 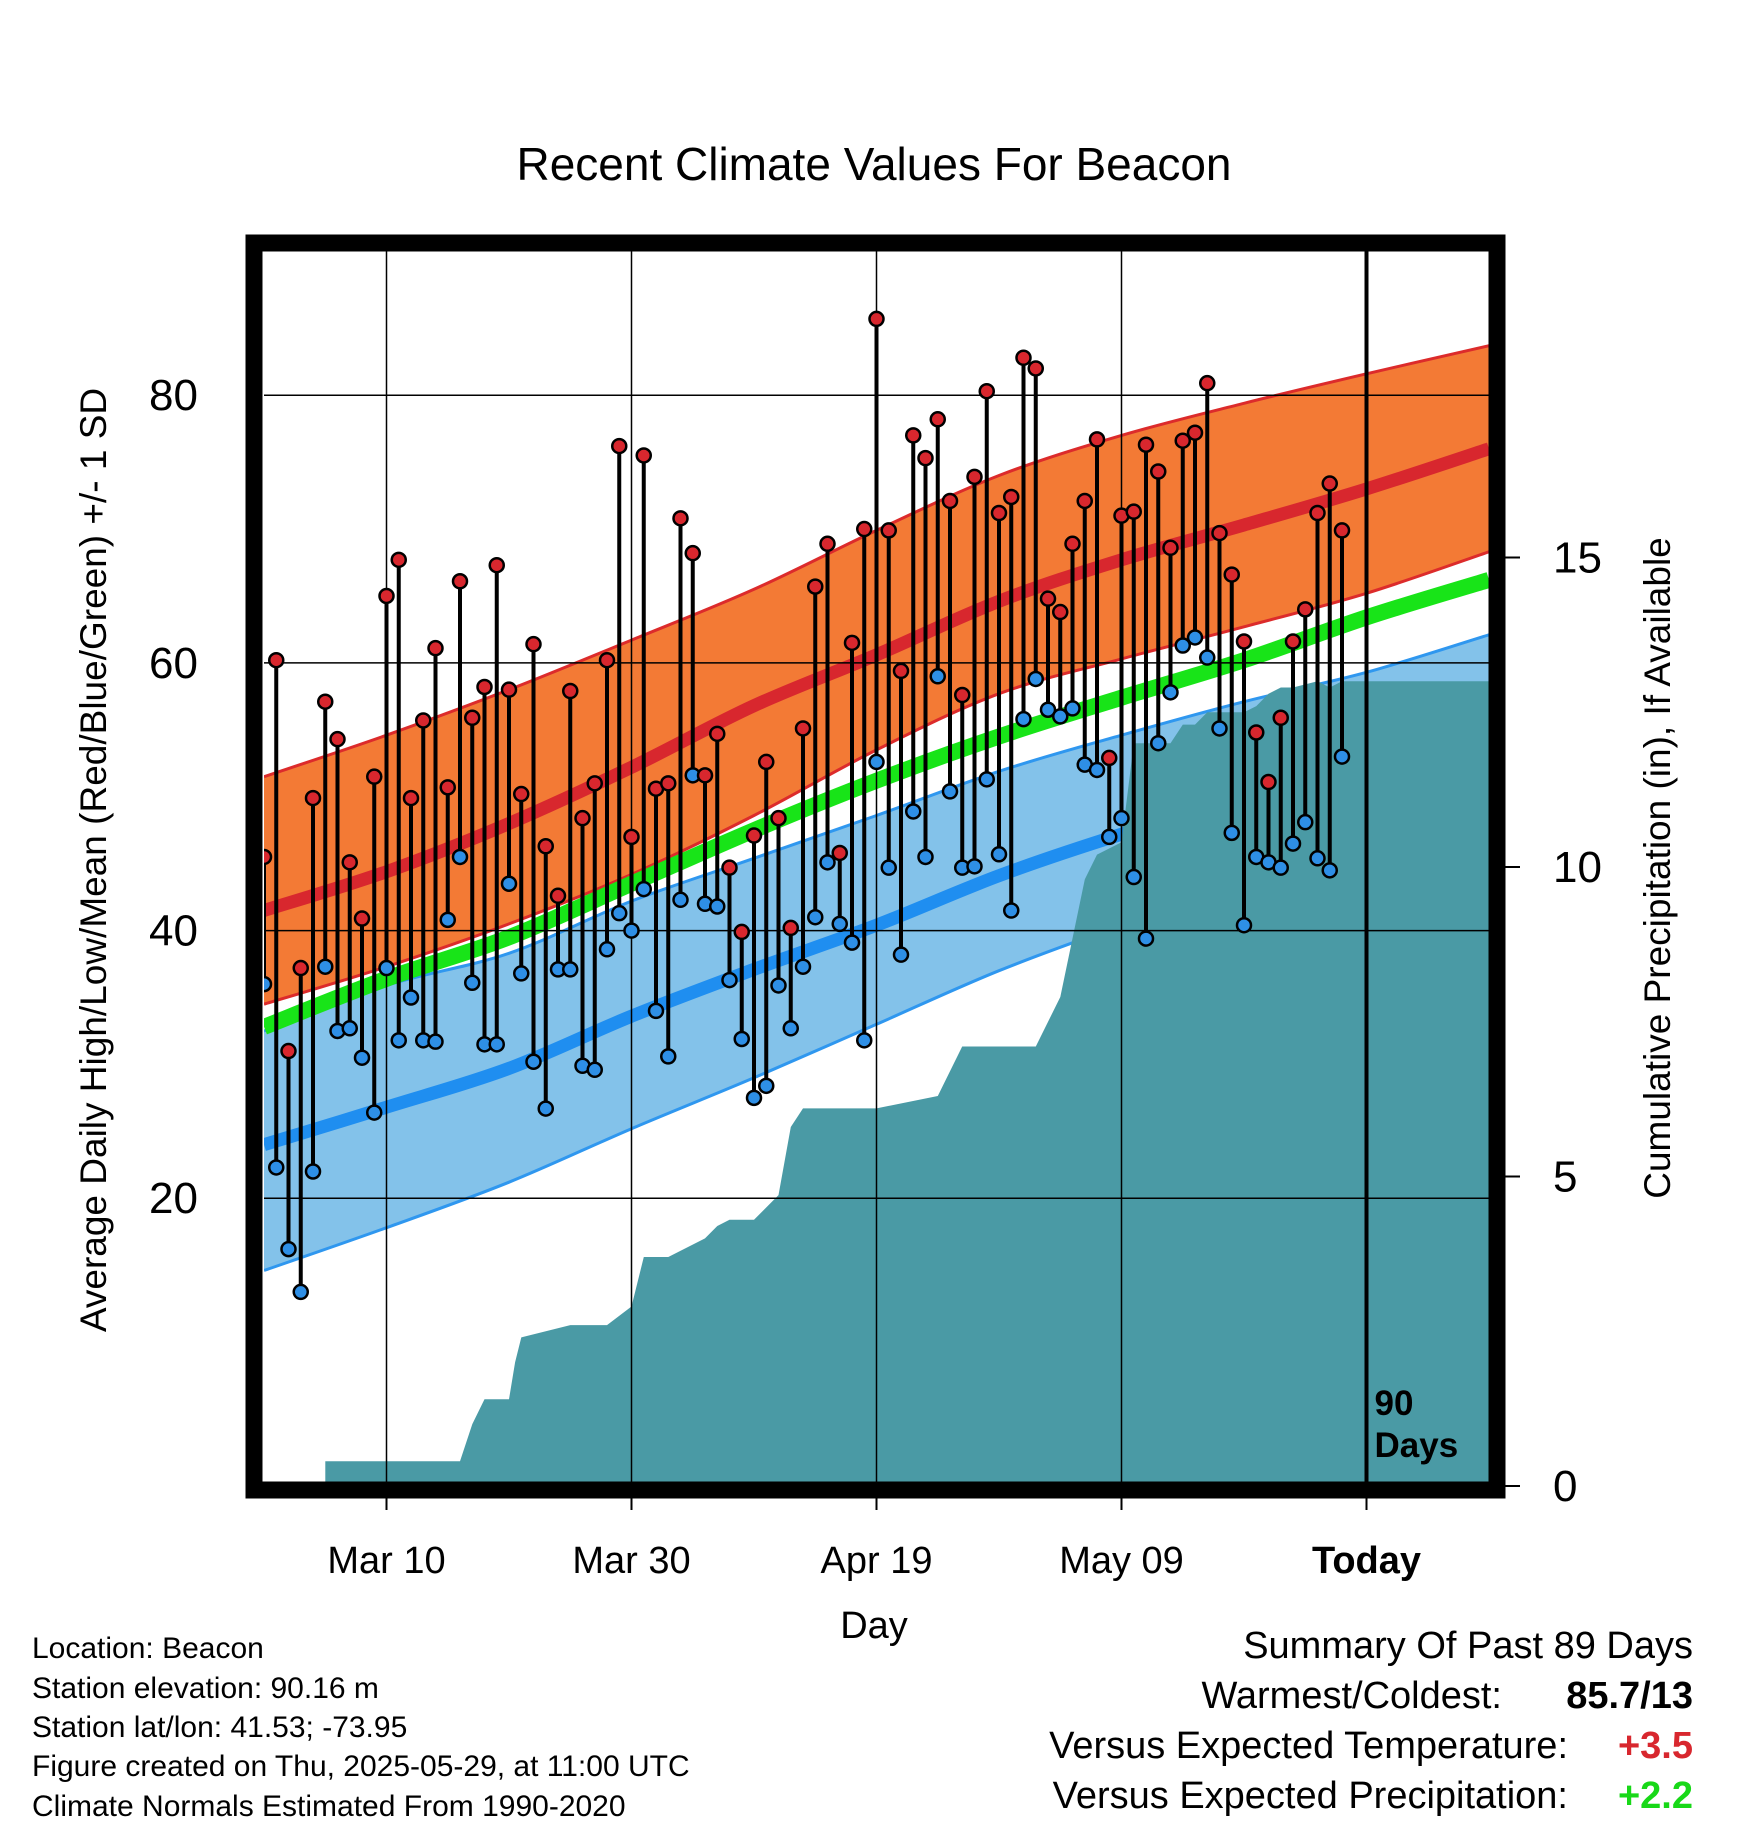 I want to click on y2-tick-label: 15, so click(x=1577, y=558).